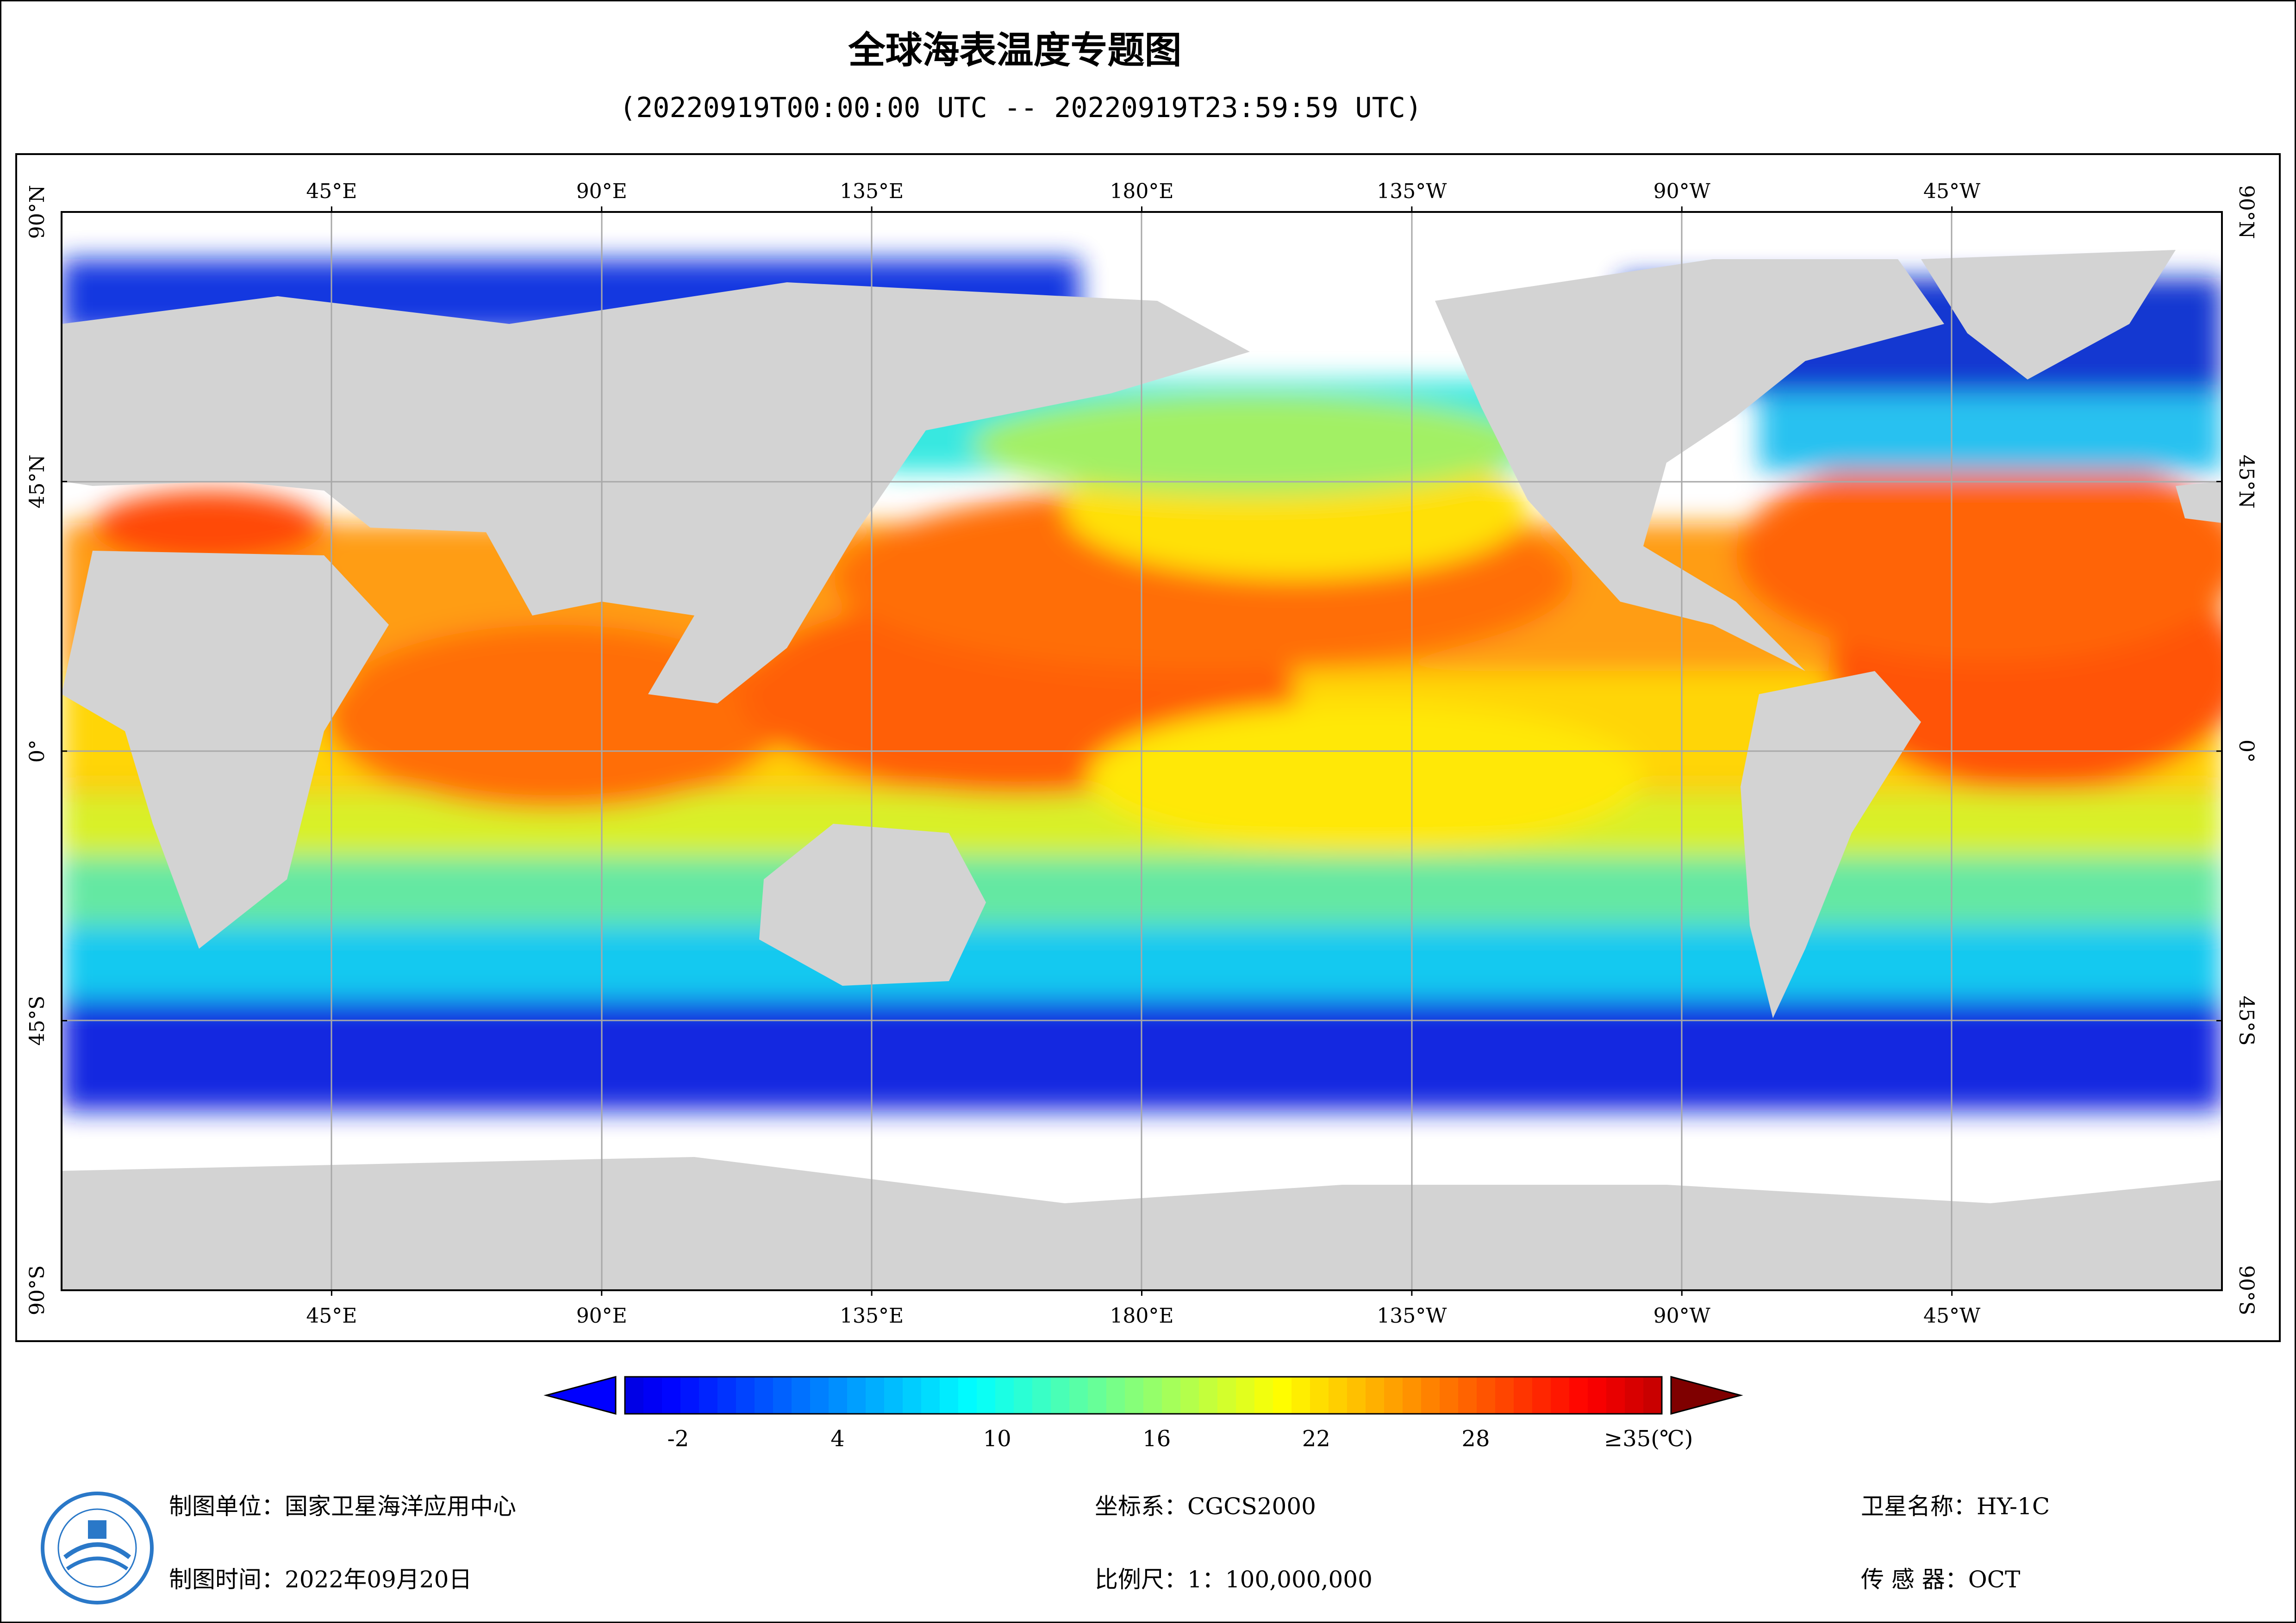  Describe the element at coordinates (37, 1020) in the screenshot. I see `lat-label-left: 45°S` at that location.